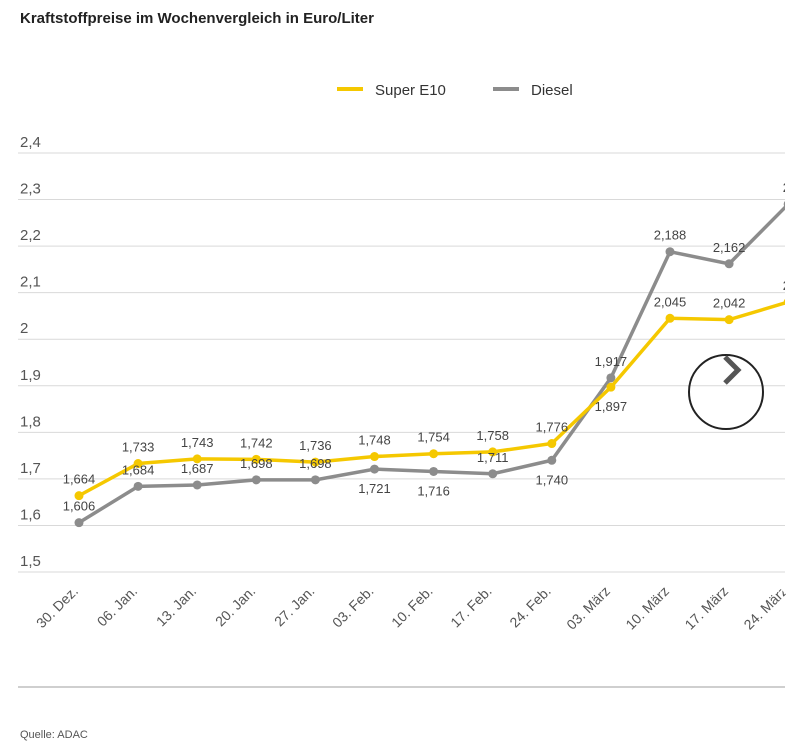  I want to click on data-label: 1,733, so click(138, 447).